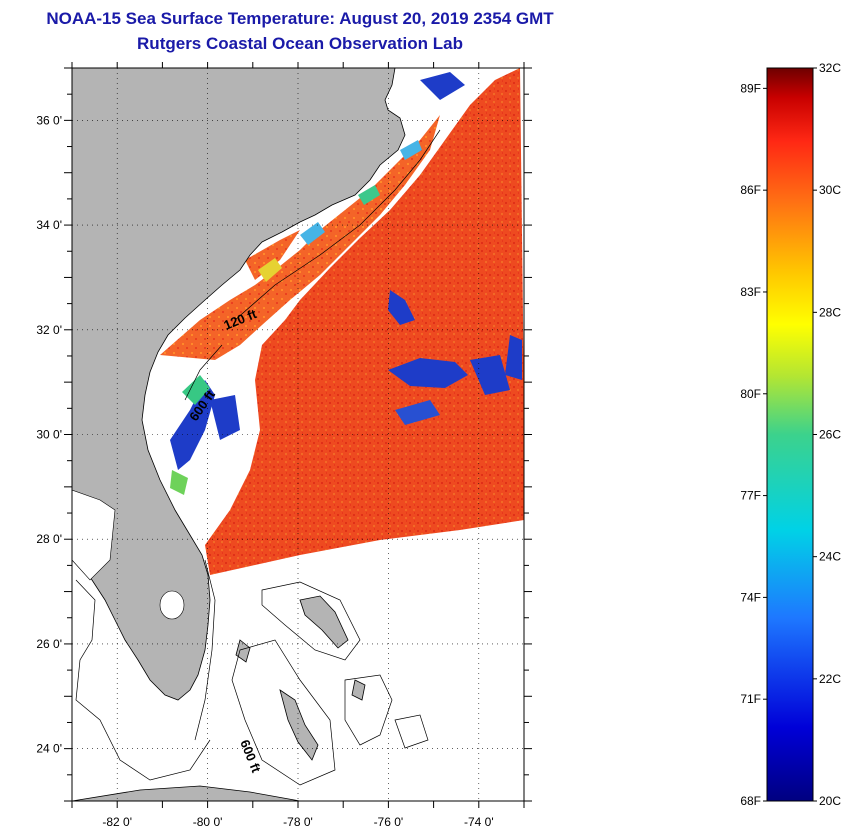 This screenshot has width=849, height=832. What do you see at coordinates (750, 801) in the screenshot?
I see `fahrenheit-label: 68F` at bounding box center [750, 801].